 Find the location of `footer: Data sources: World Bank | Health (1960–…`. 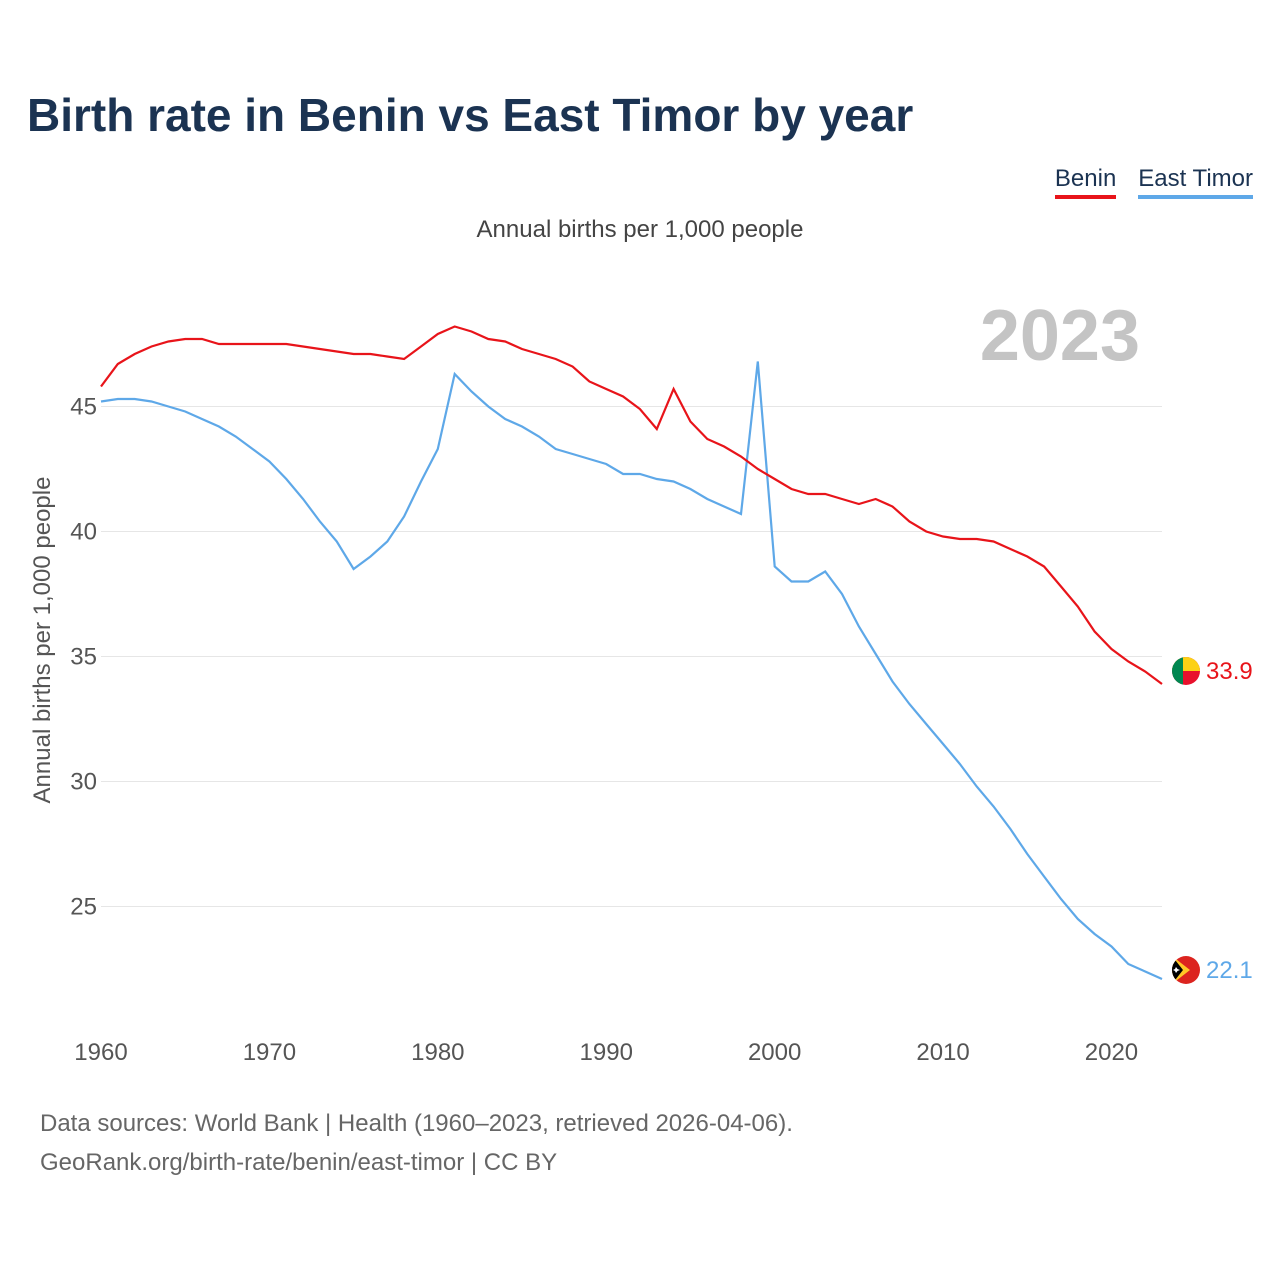

footer: Data sources: World Bank | Health (1960–… is located at coordinates (416, 1143).